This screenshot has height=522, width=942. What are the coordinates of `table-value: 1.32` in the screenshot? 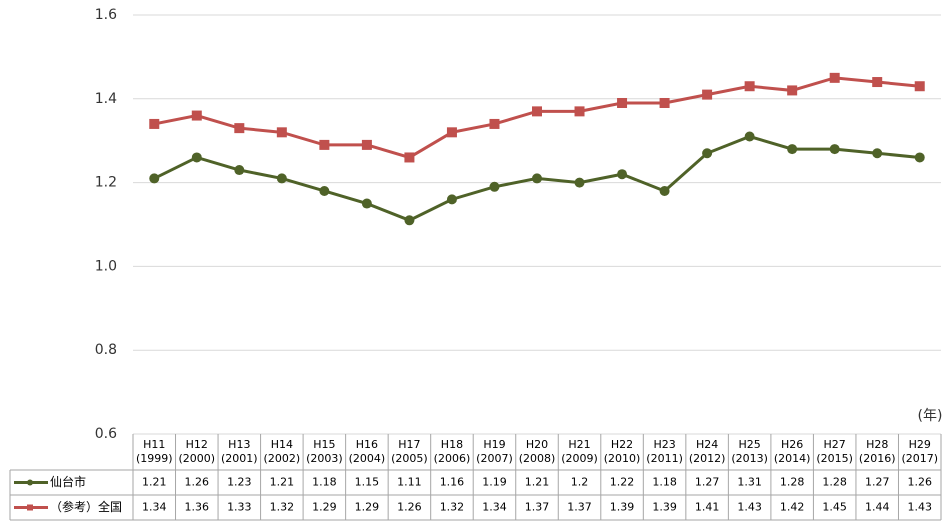 It's located at (282, 507).